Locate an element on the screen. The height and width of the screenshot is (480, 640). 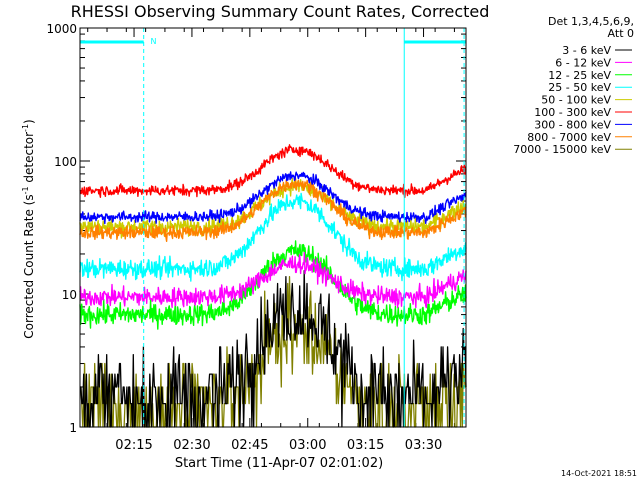
x-axis-label: Start Time (11-Apr-07 02:01:02) is located at coordinates (279, 463).